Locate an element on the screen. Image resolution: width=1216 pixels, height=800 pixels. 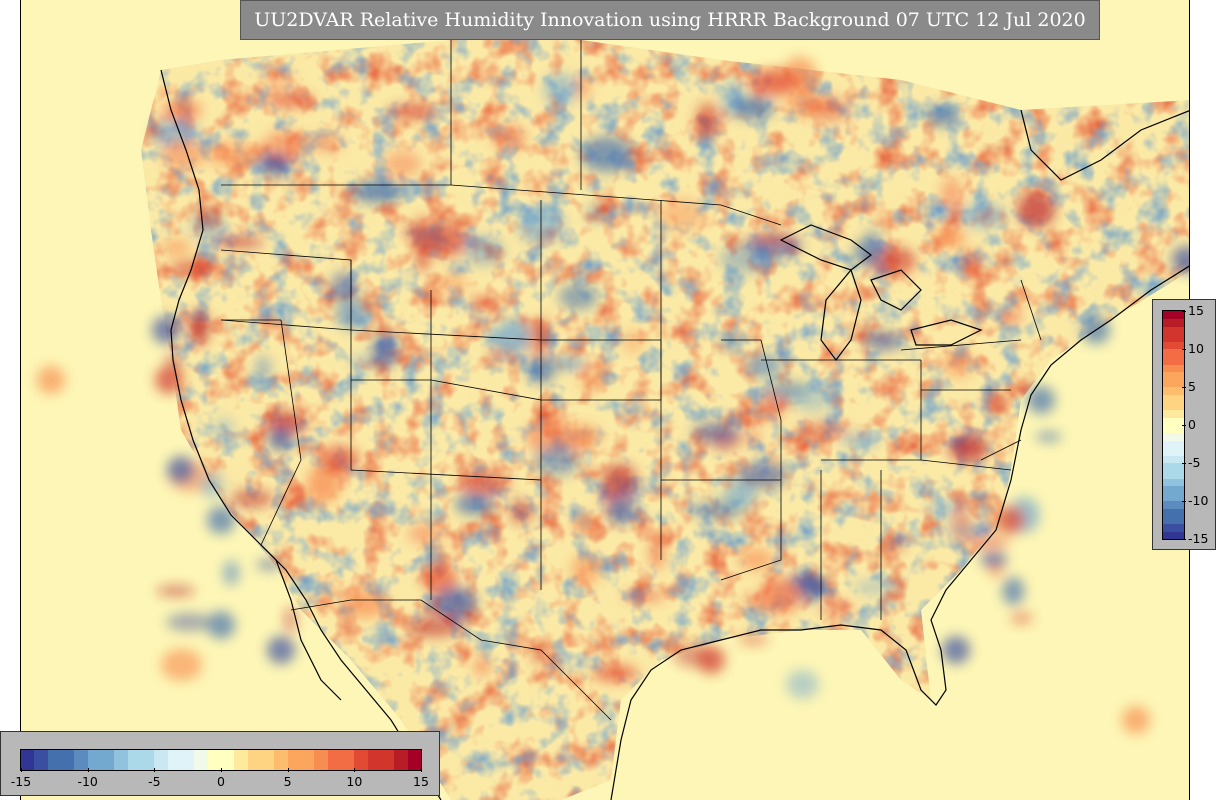
colorbar-vertical-tick-label: 10 is located at coordinates (1196, 348).